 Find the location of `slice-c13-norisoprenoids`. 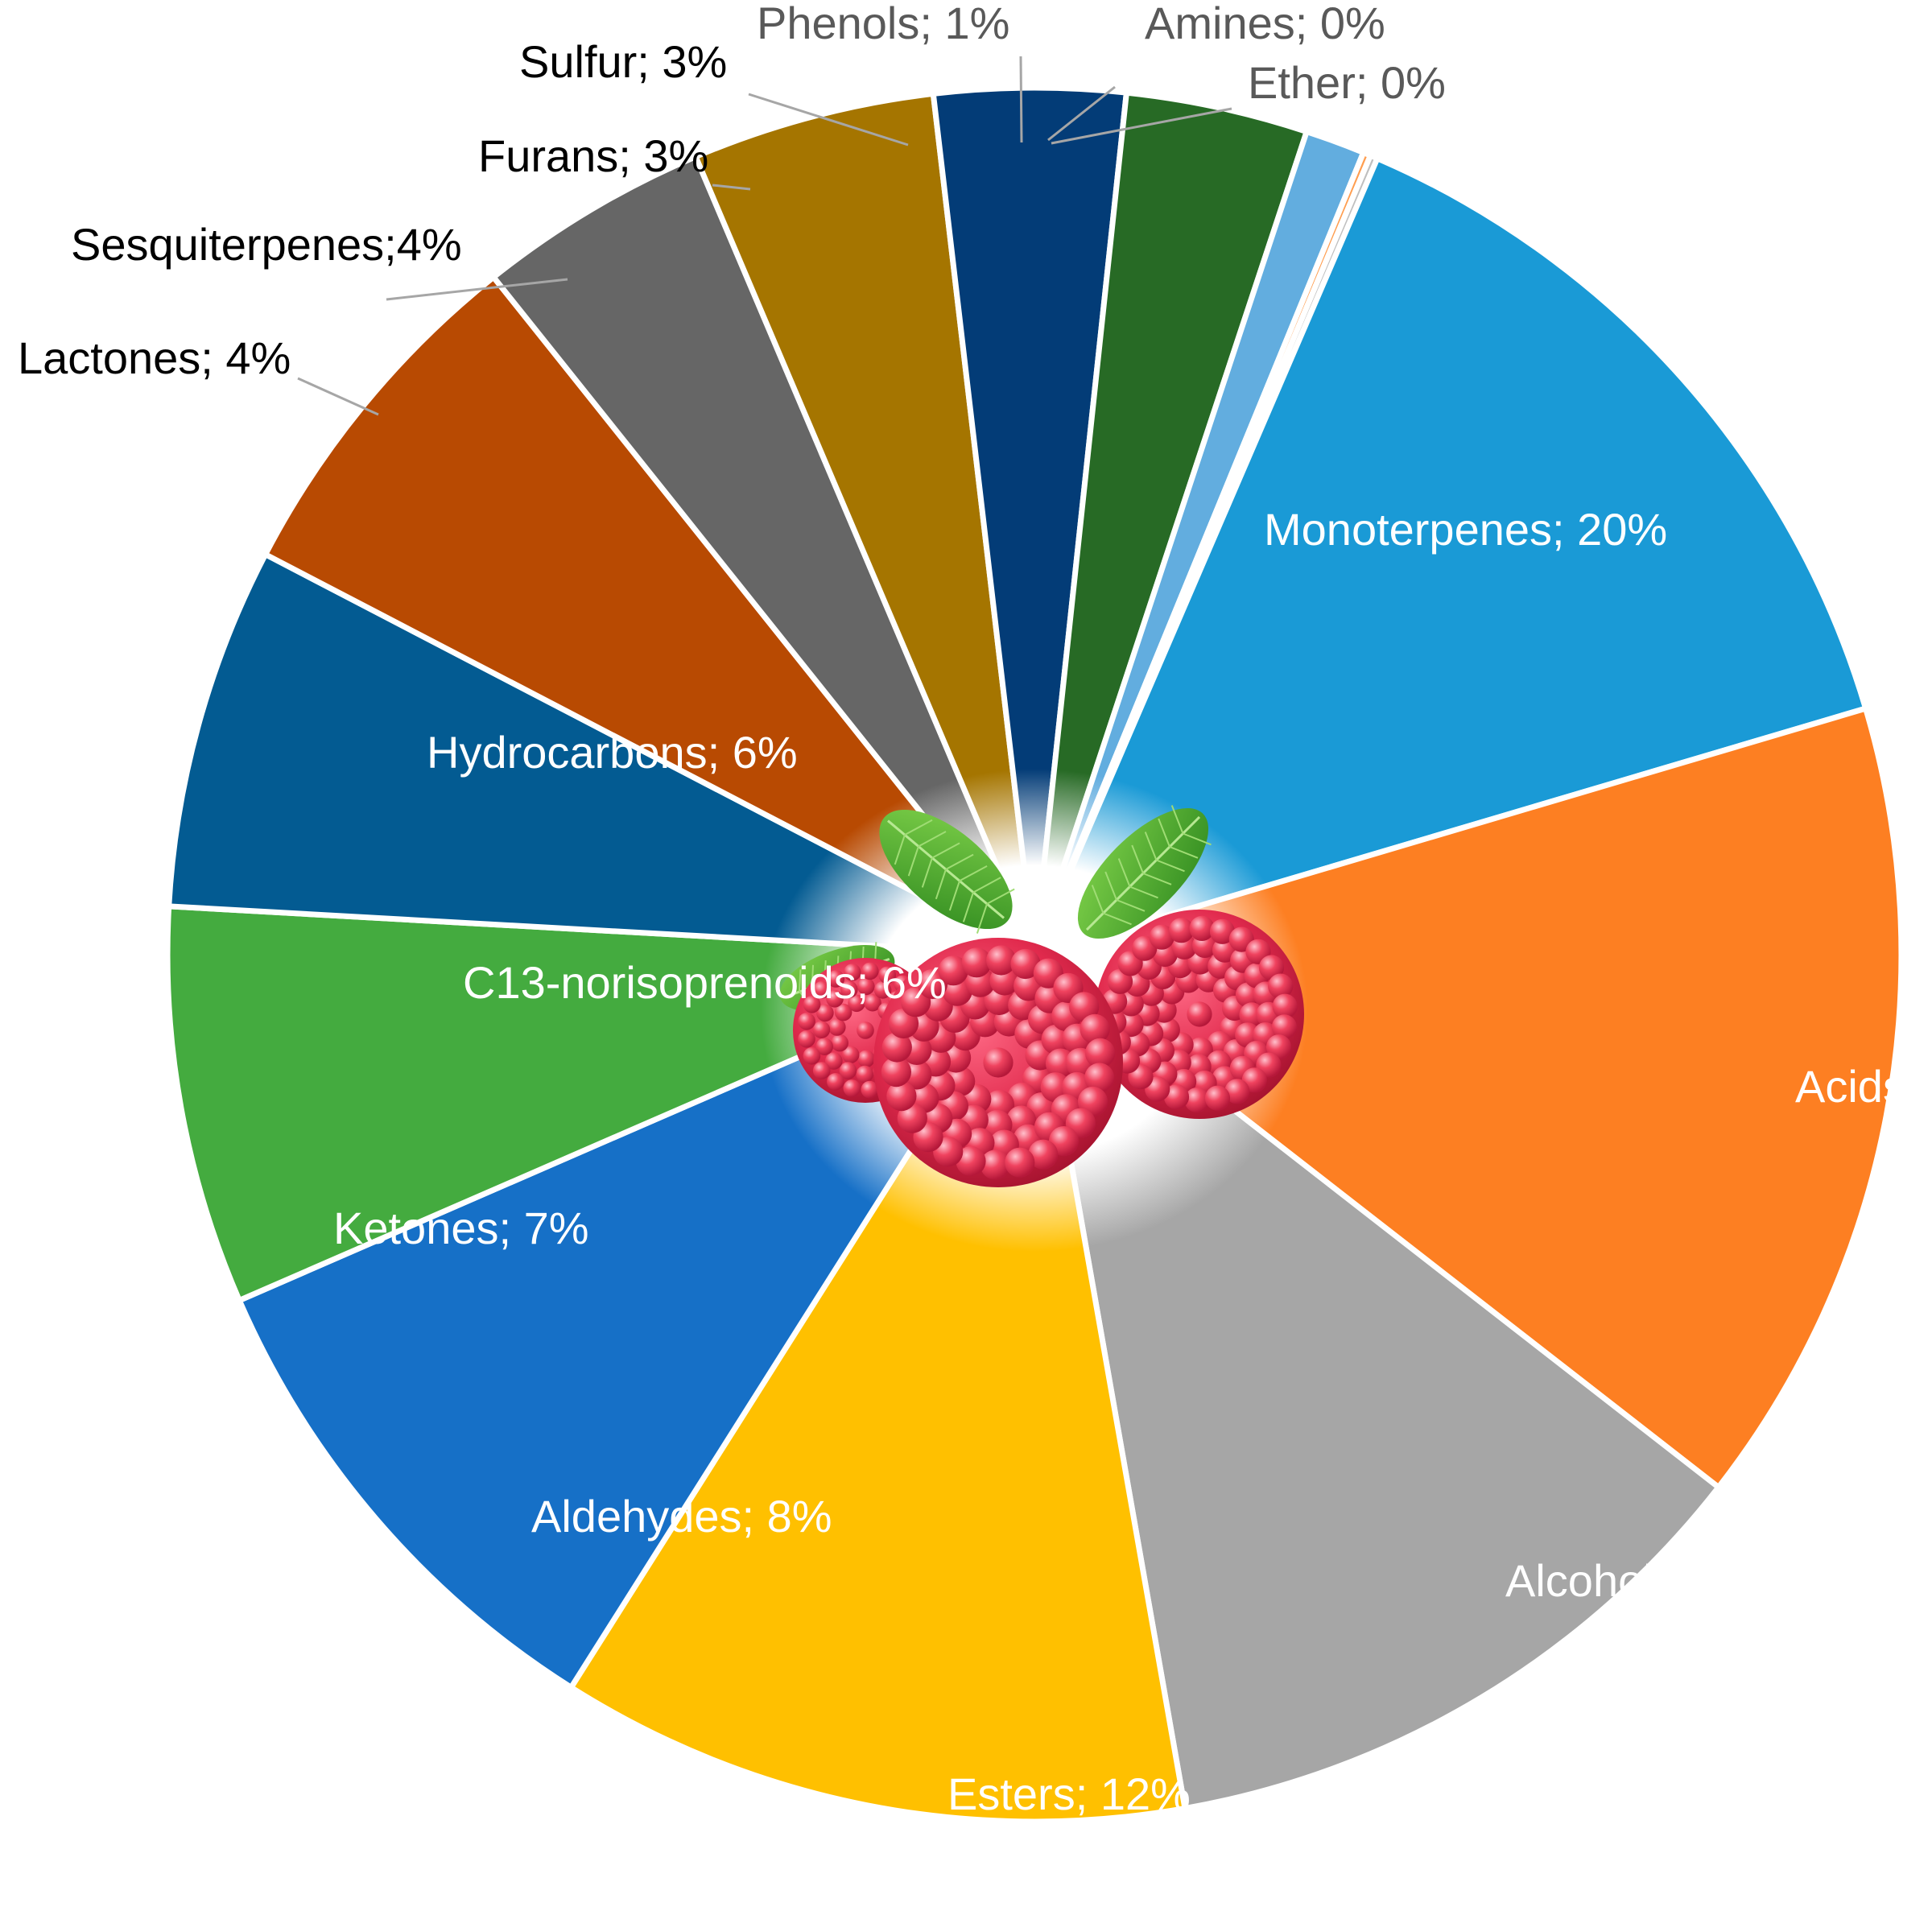

slice-c13-norisoprenoids is located at coordinates (602, 754).